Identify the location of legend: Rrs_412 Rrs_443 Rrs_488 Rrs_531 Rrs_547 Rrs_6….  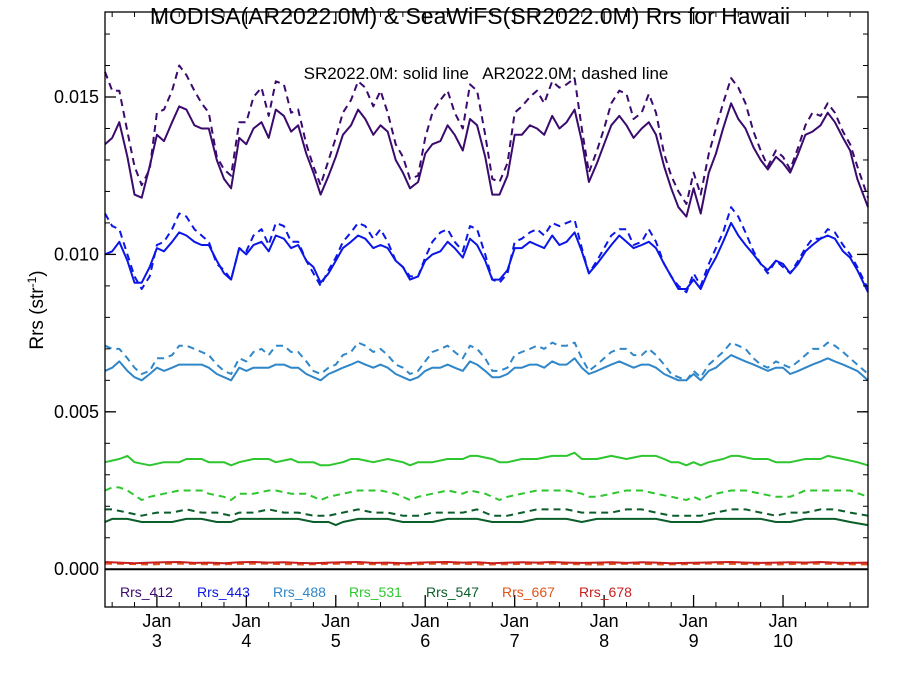
(376, 592).